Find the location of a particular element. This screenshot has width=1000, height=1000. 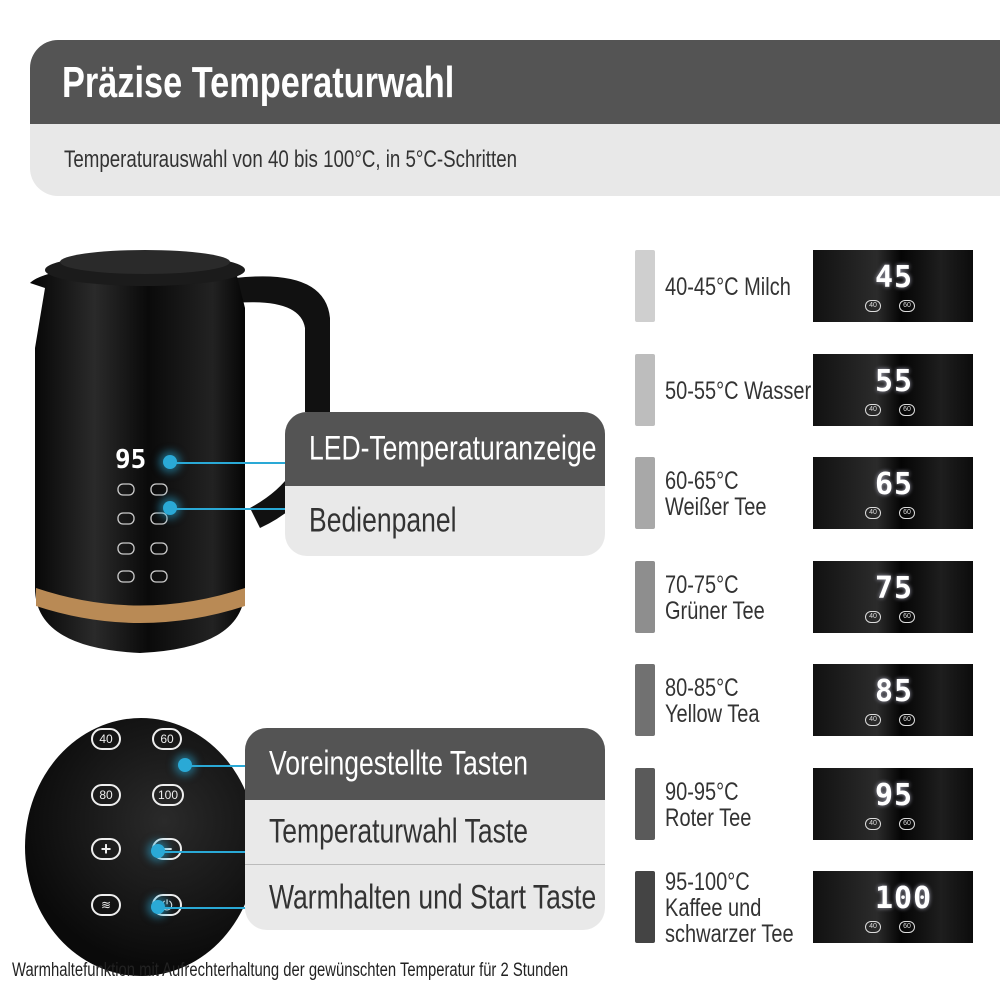

temp-label-line: Weißer Tee is located at coordinates (716, 507).